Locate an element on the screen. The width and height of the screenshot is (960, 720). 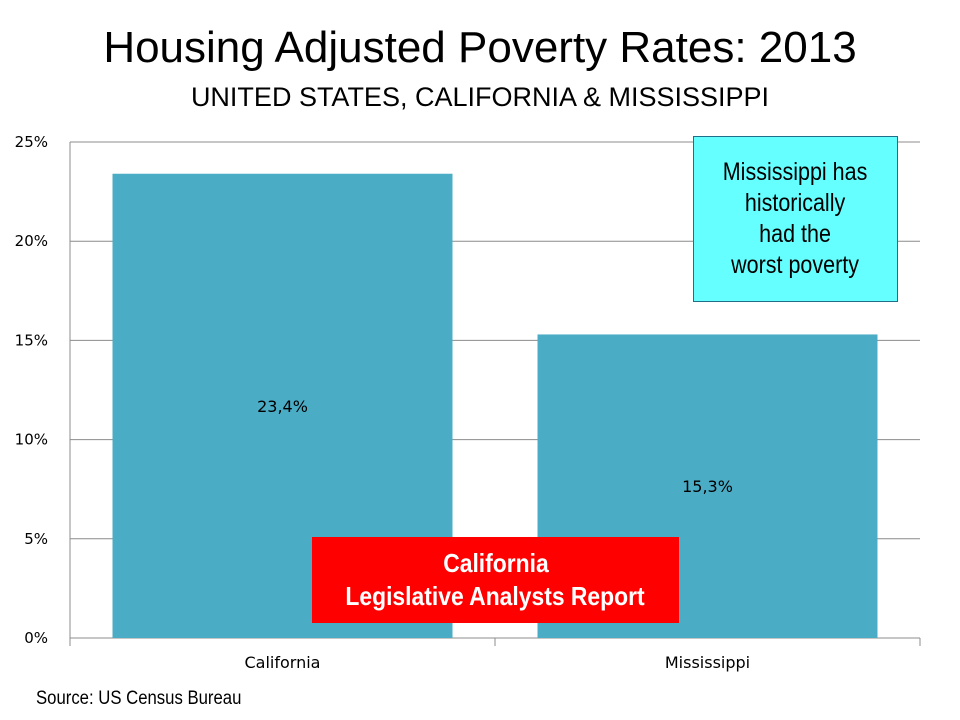
data-label-california: 23,4% is located at coordinates (282, 406).